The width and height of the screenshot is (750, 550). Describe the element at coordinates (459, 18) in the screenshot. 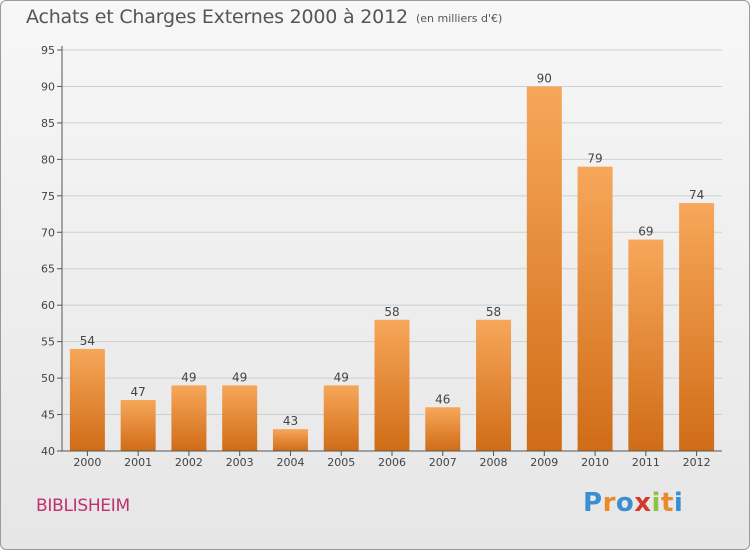

I see `chart-subtitle: (en milliers d'€)` at that location.